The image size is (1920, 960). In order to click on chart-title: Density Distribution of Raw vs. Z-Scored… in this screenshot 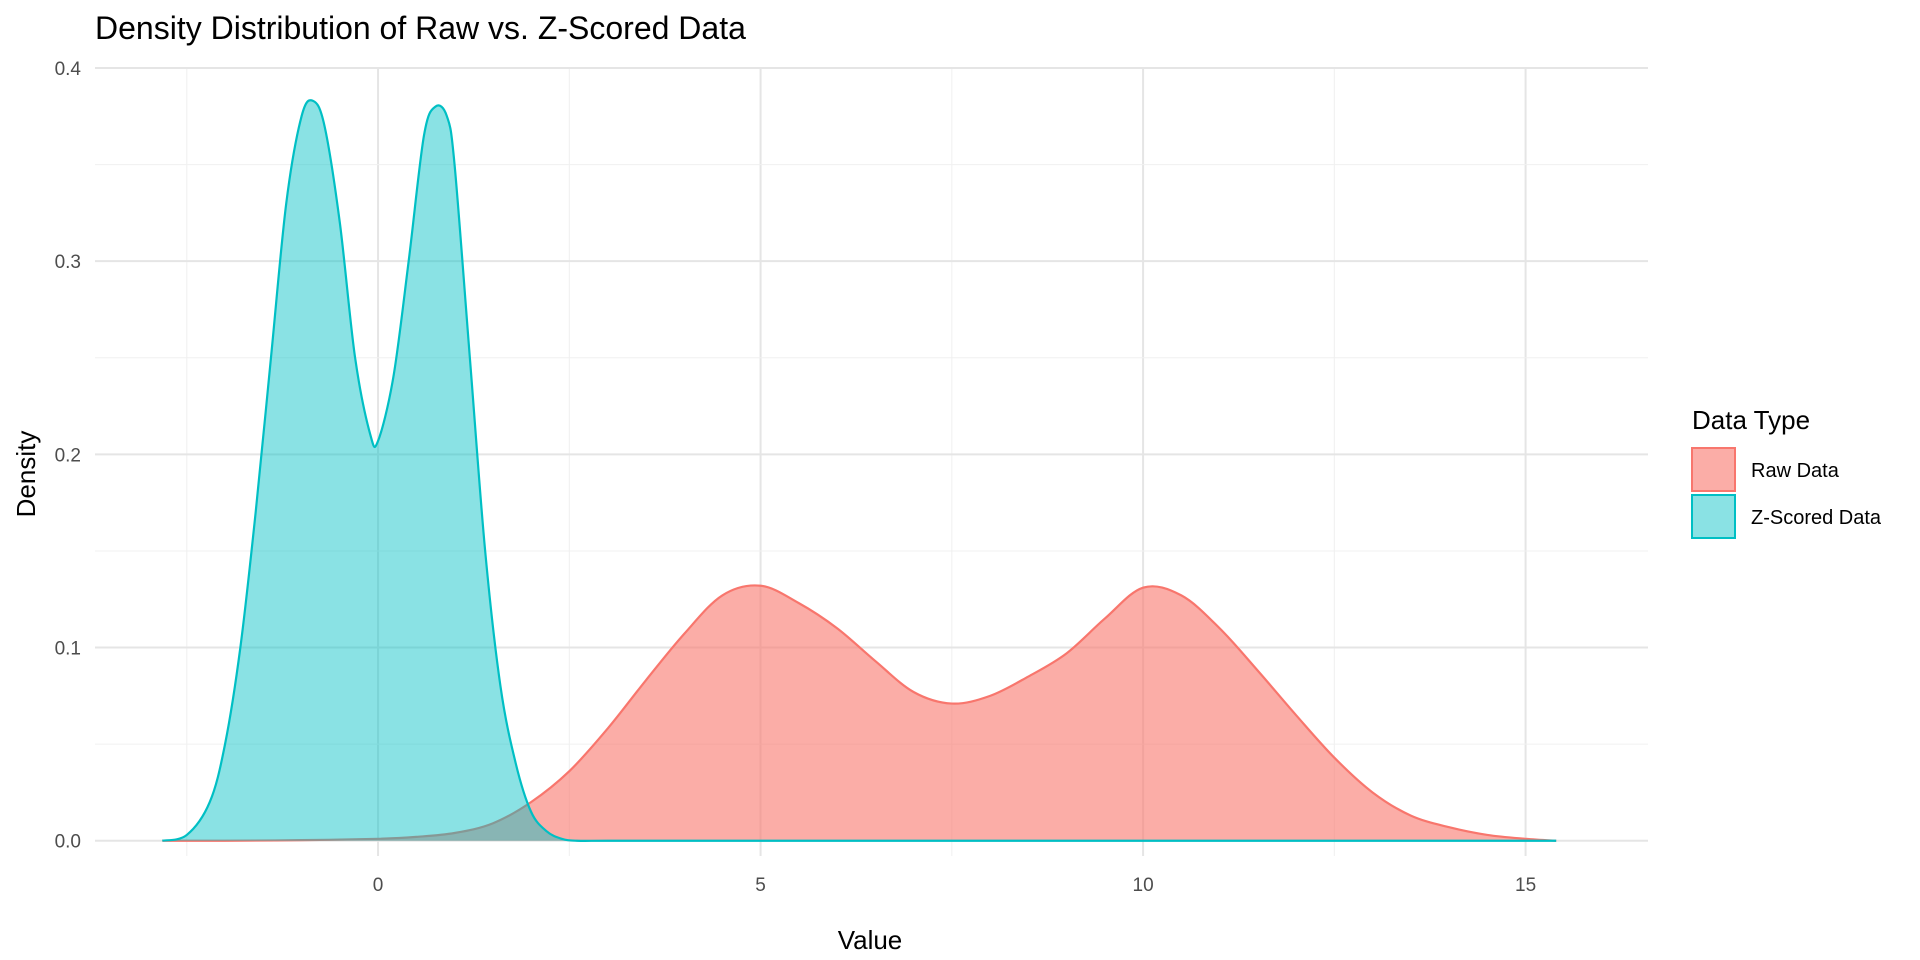, I will do `click(420, 28)`.